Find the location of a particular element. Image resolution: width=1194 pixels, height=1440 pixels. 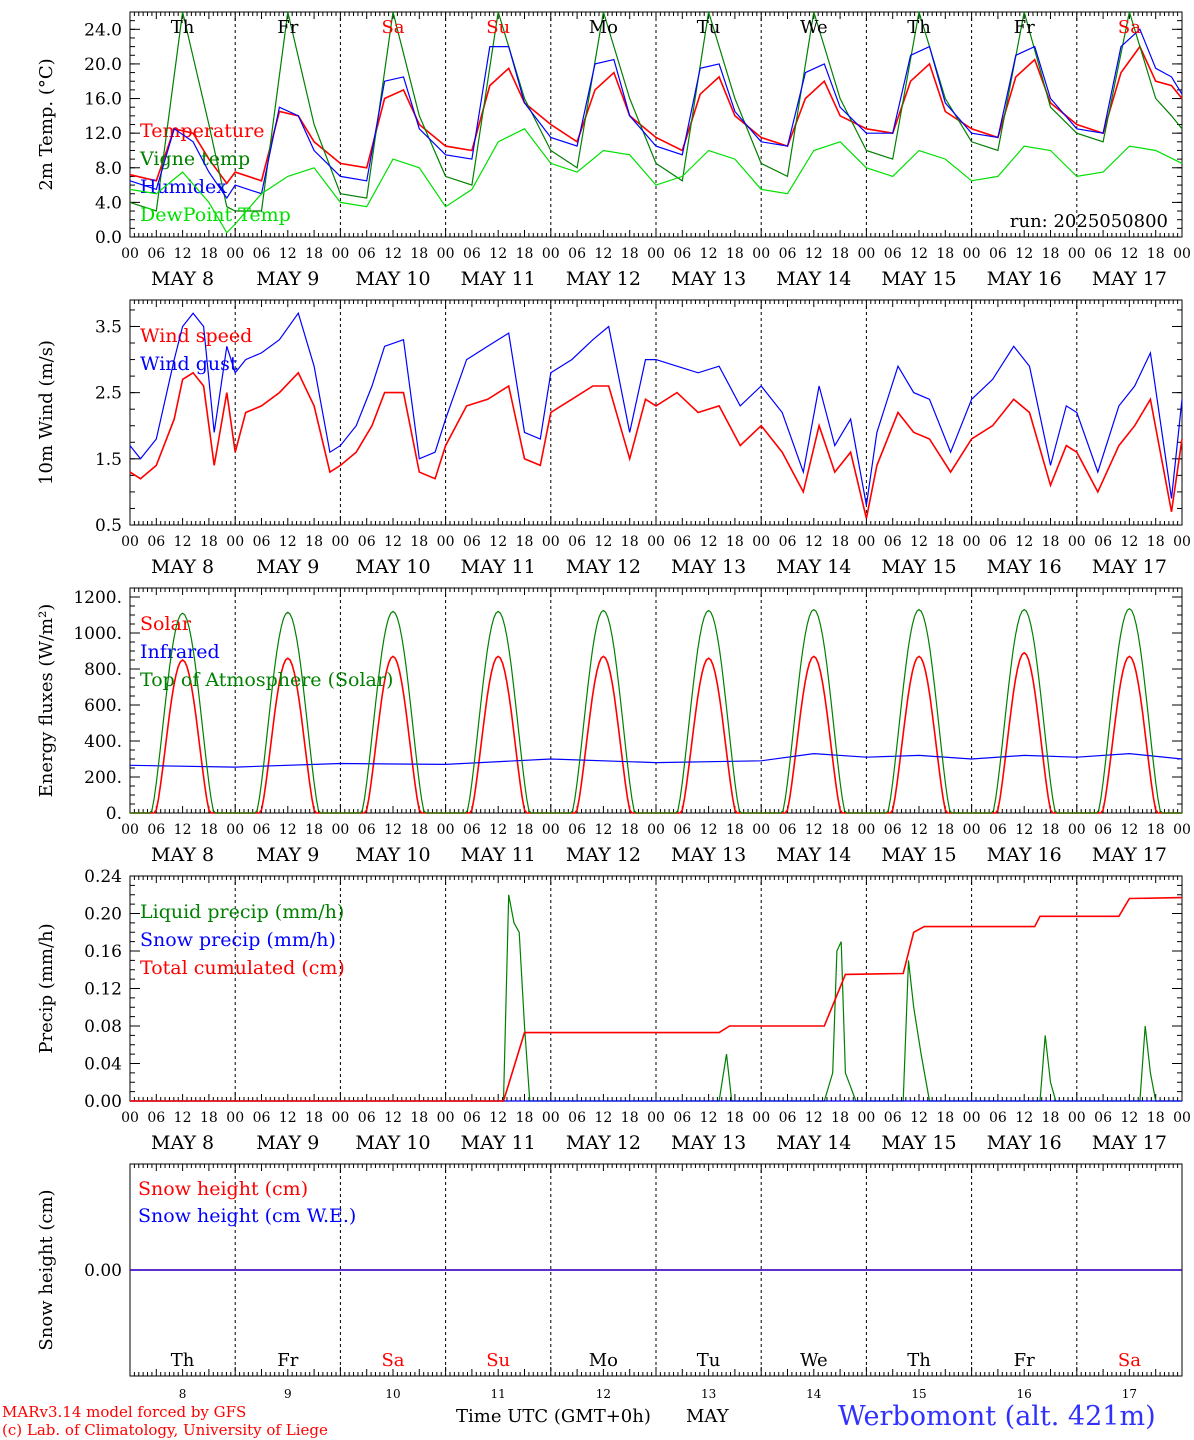

credit-line-1: MARv3.14 model forced by GFS is located at coordinates (124, 1412).